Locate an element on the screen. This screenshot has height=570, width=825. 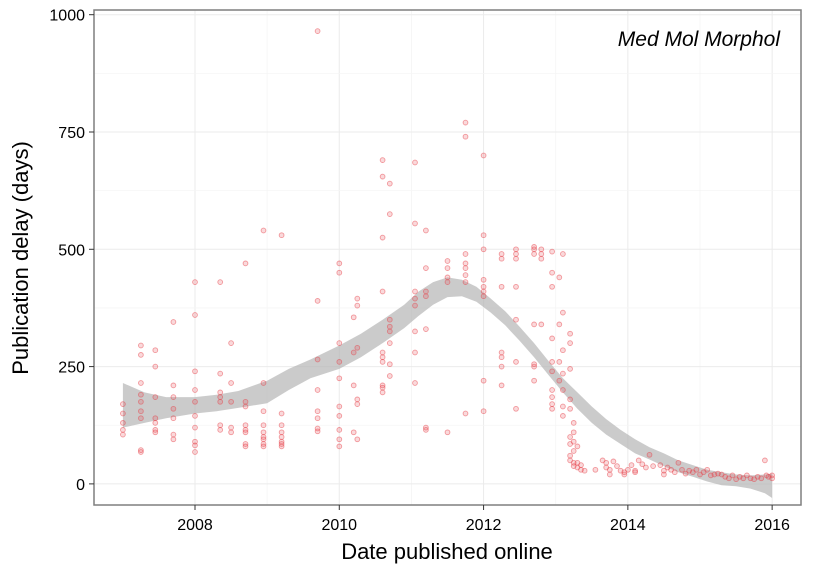
y-tick-label: 1000 is located at coordinates (67, 16).